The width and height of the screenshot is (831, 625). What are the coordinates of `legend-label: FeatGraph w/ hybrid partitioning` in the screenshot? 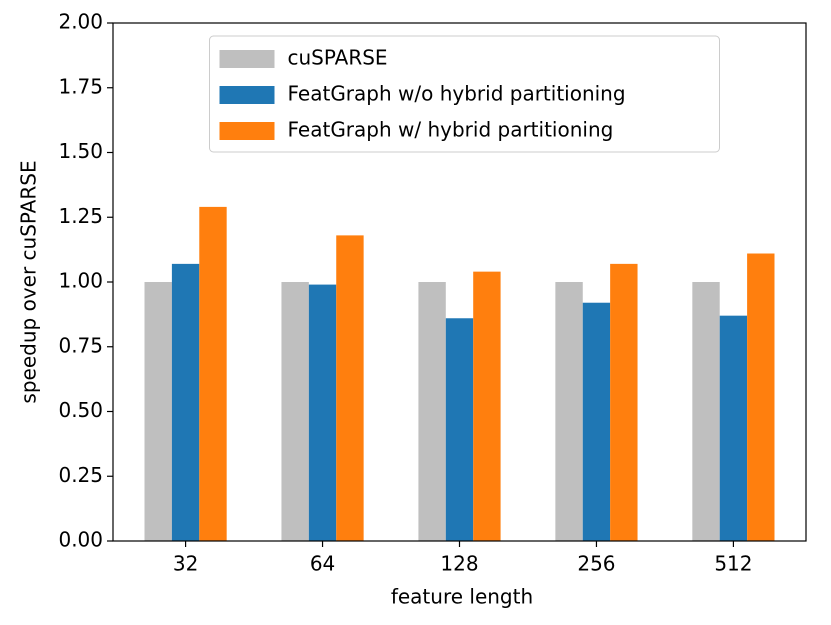 It's located at (451, 130).